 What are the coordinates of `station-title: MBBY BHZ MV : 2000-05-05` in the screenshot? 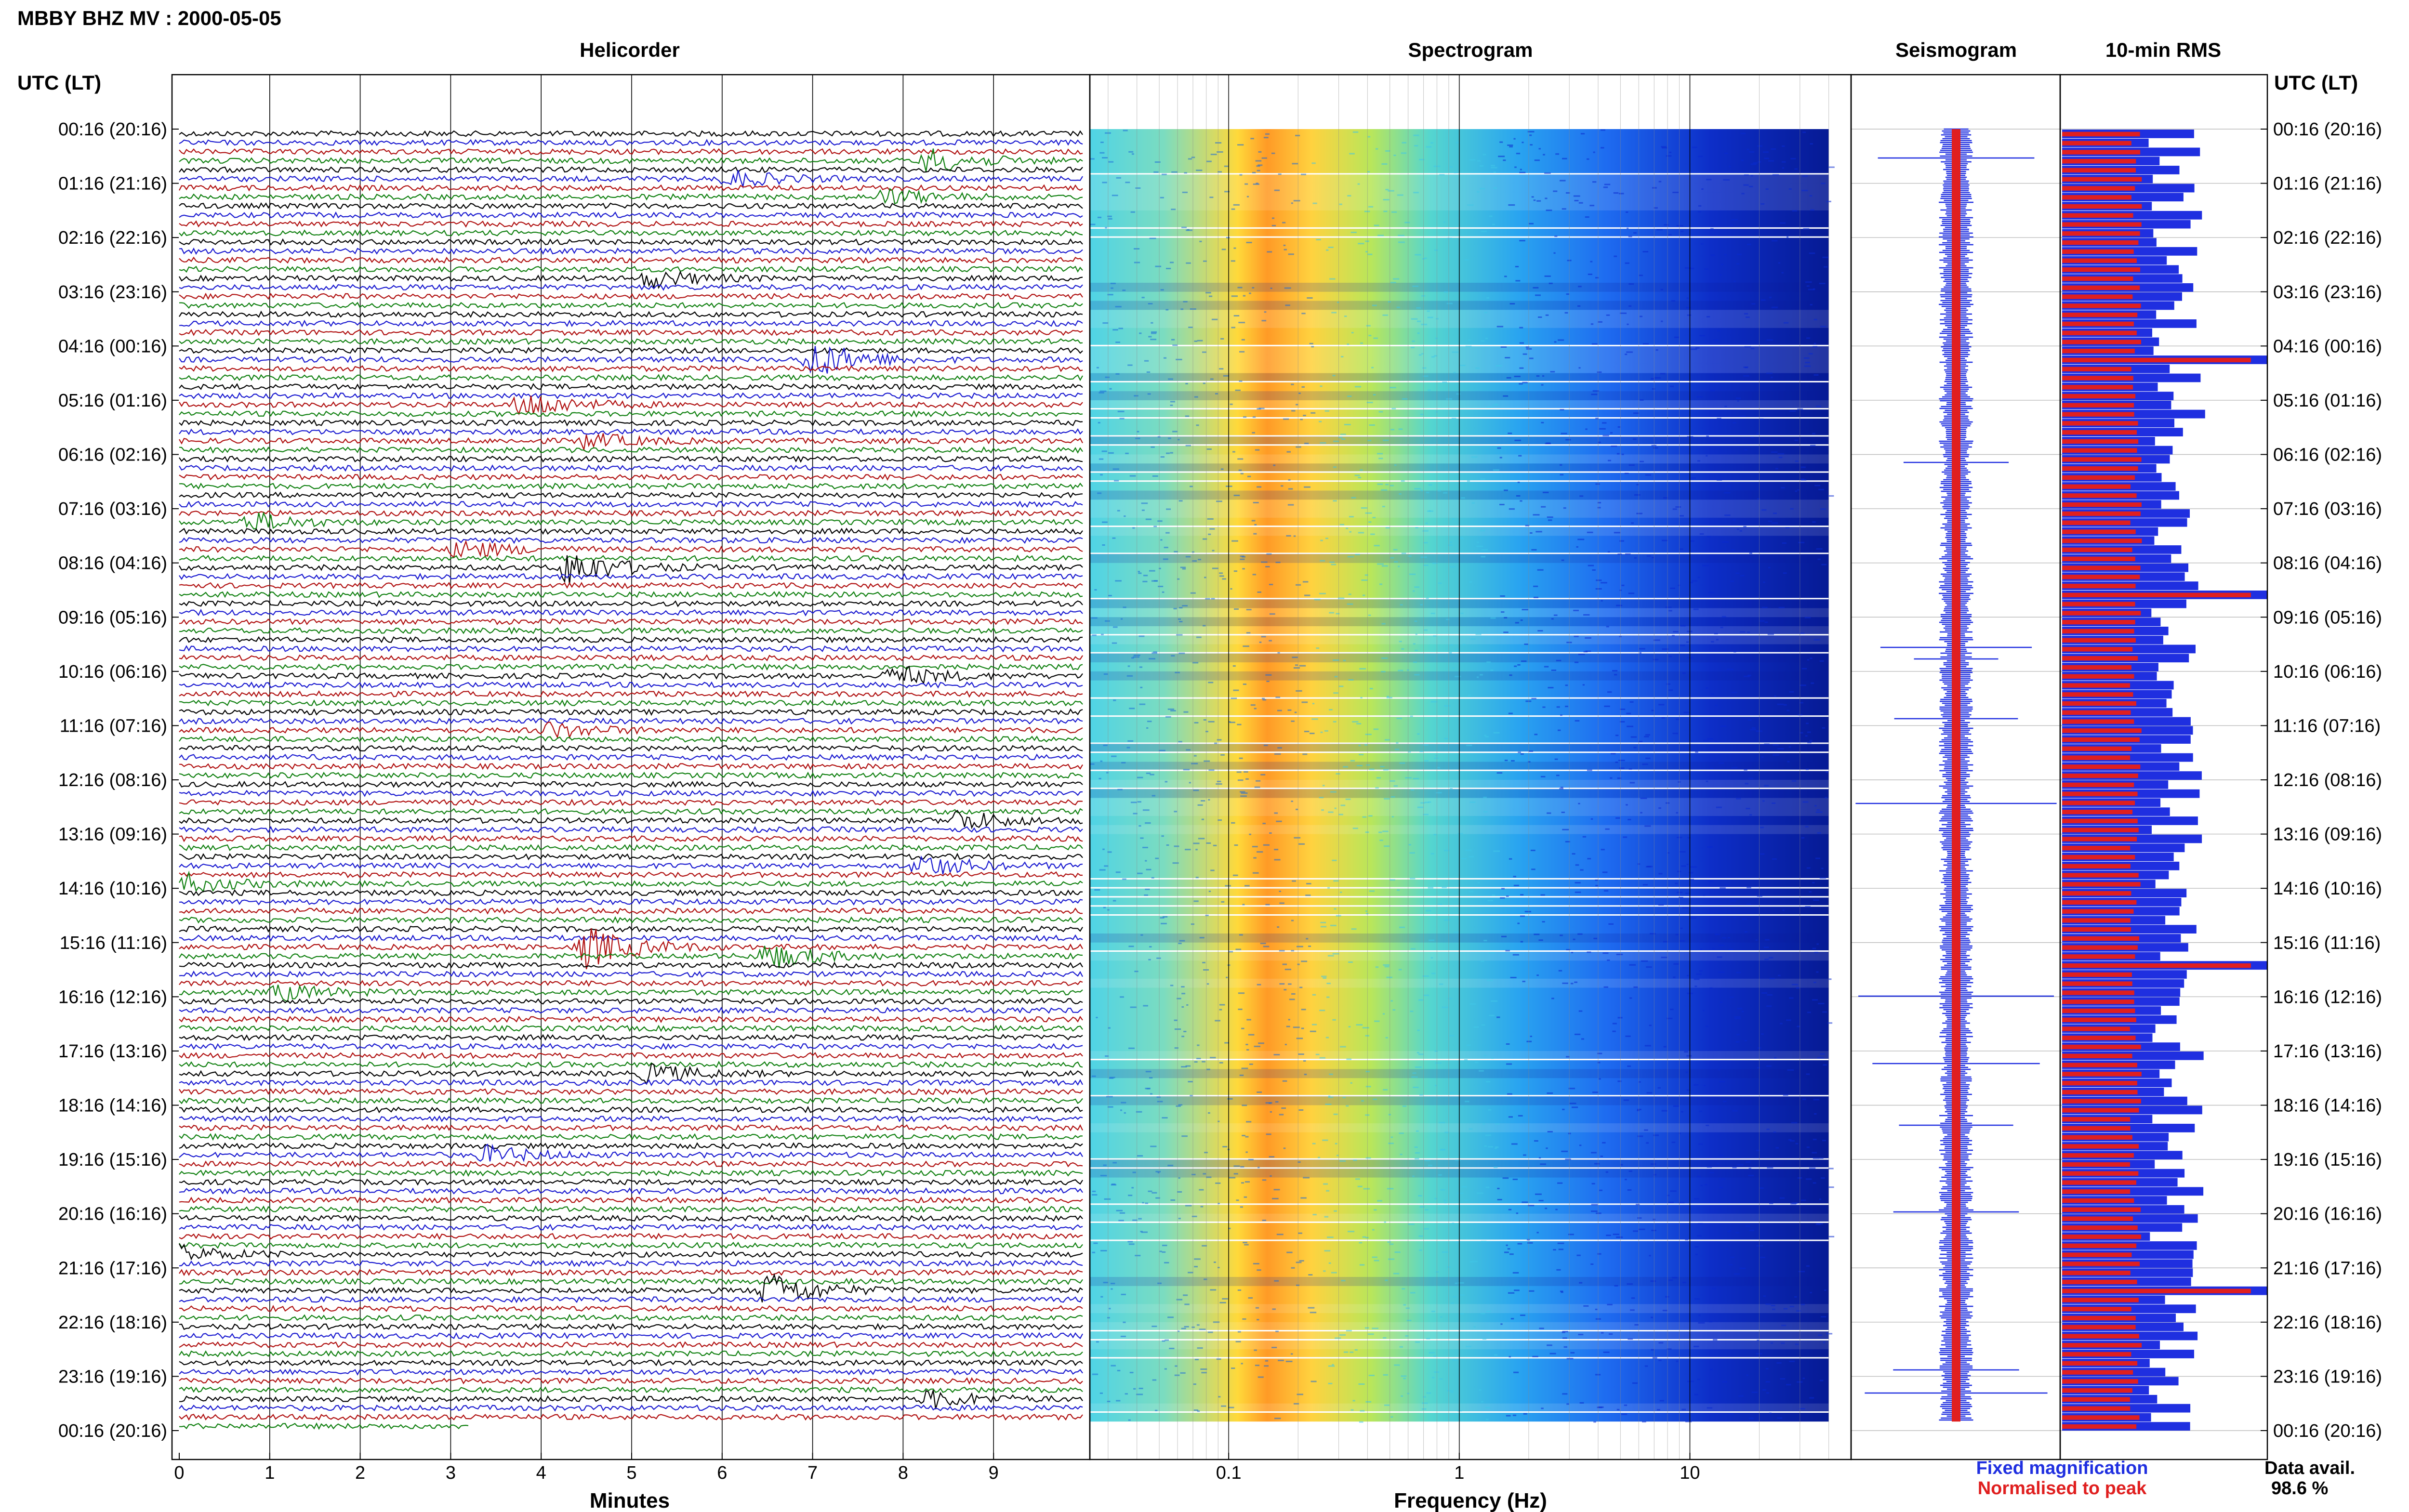 It's located at (149, 18).